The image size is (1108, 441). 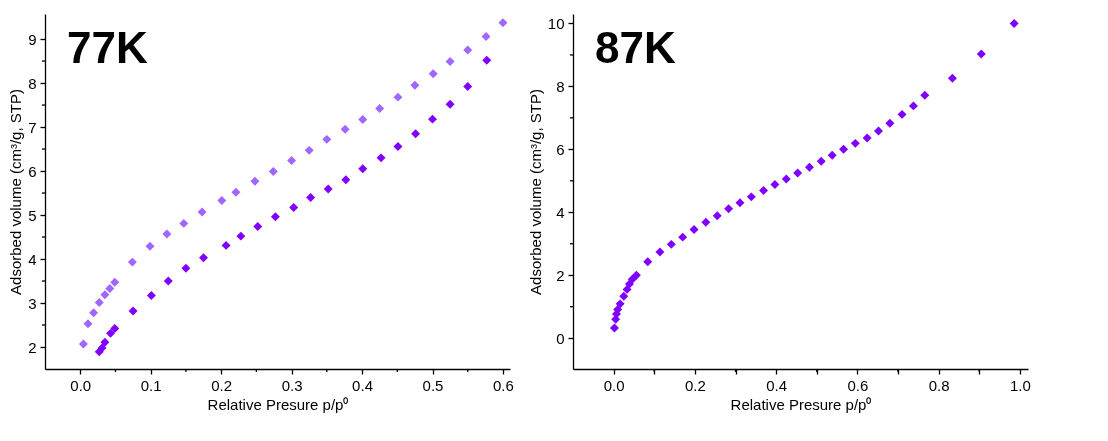 What do you see at coordinates (32, 39) in the screenshot?
I see `y-tick-label: 9` at bounding box center [32, 39].